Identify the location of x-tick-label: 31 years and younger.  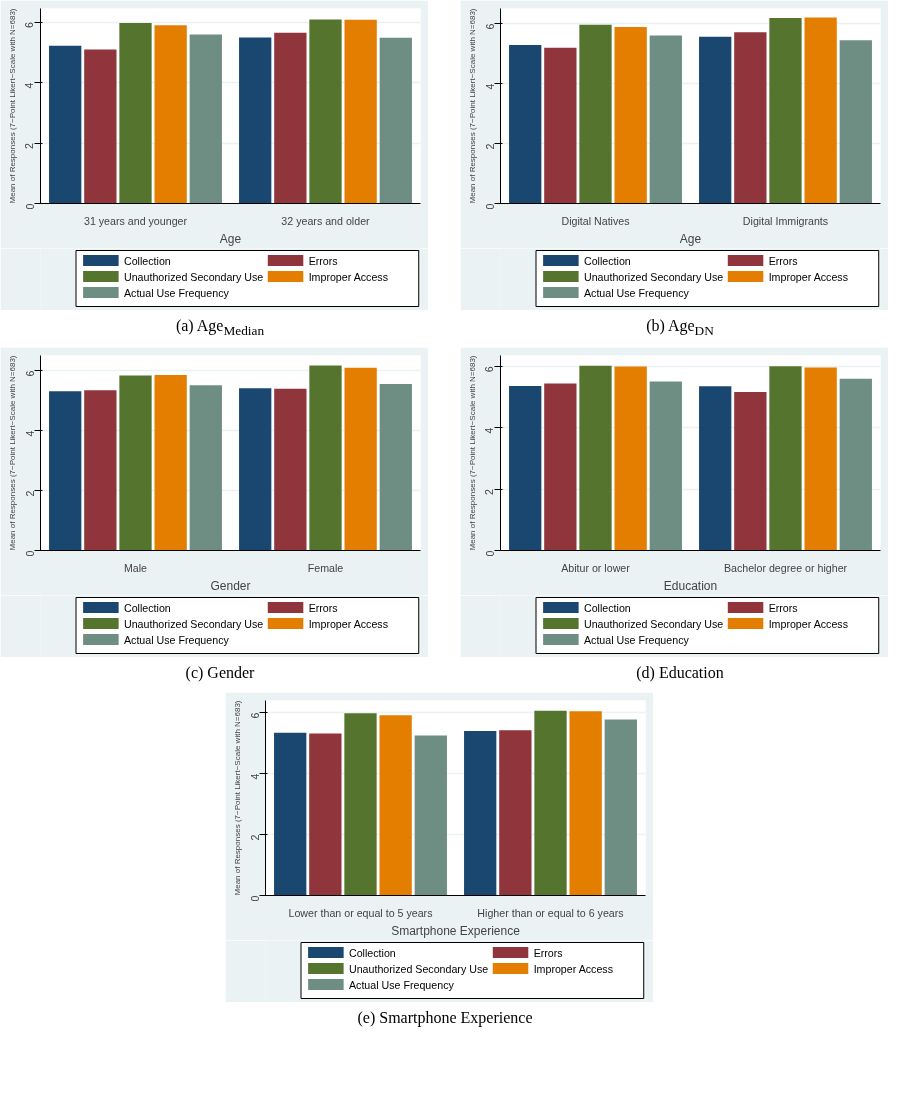
(135, 220).